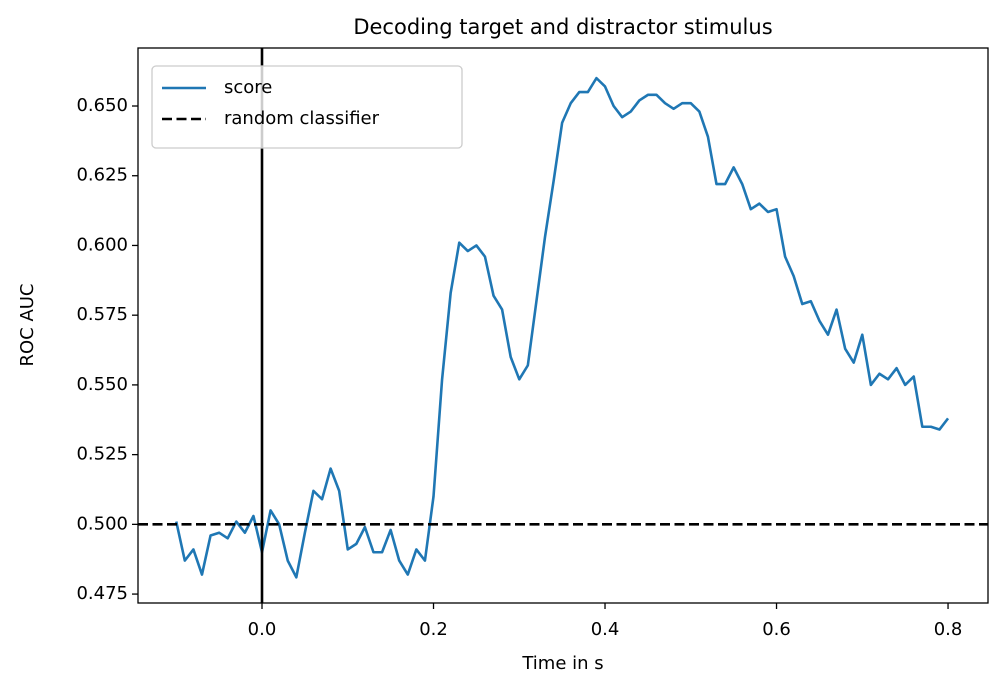 This screenshot has width=1001, height=681. Describe the element at coordinates (102, 244) in the screenshot. I see `y-tick-label: 0.600` at that location.